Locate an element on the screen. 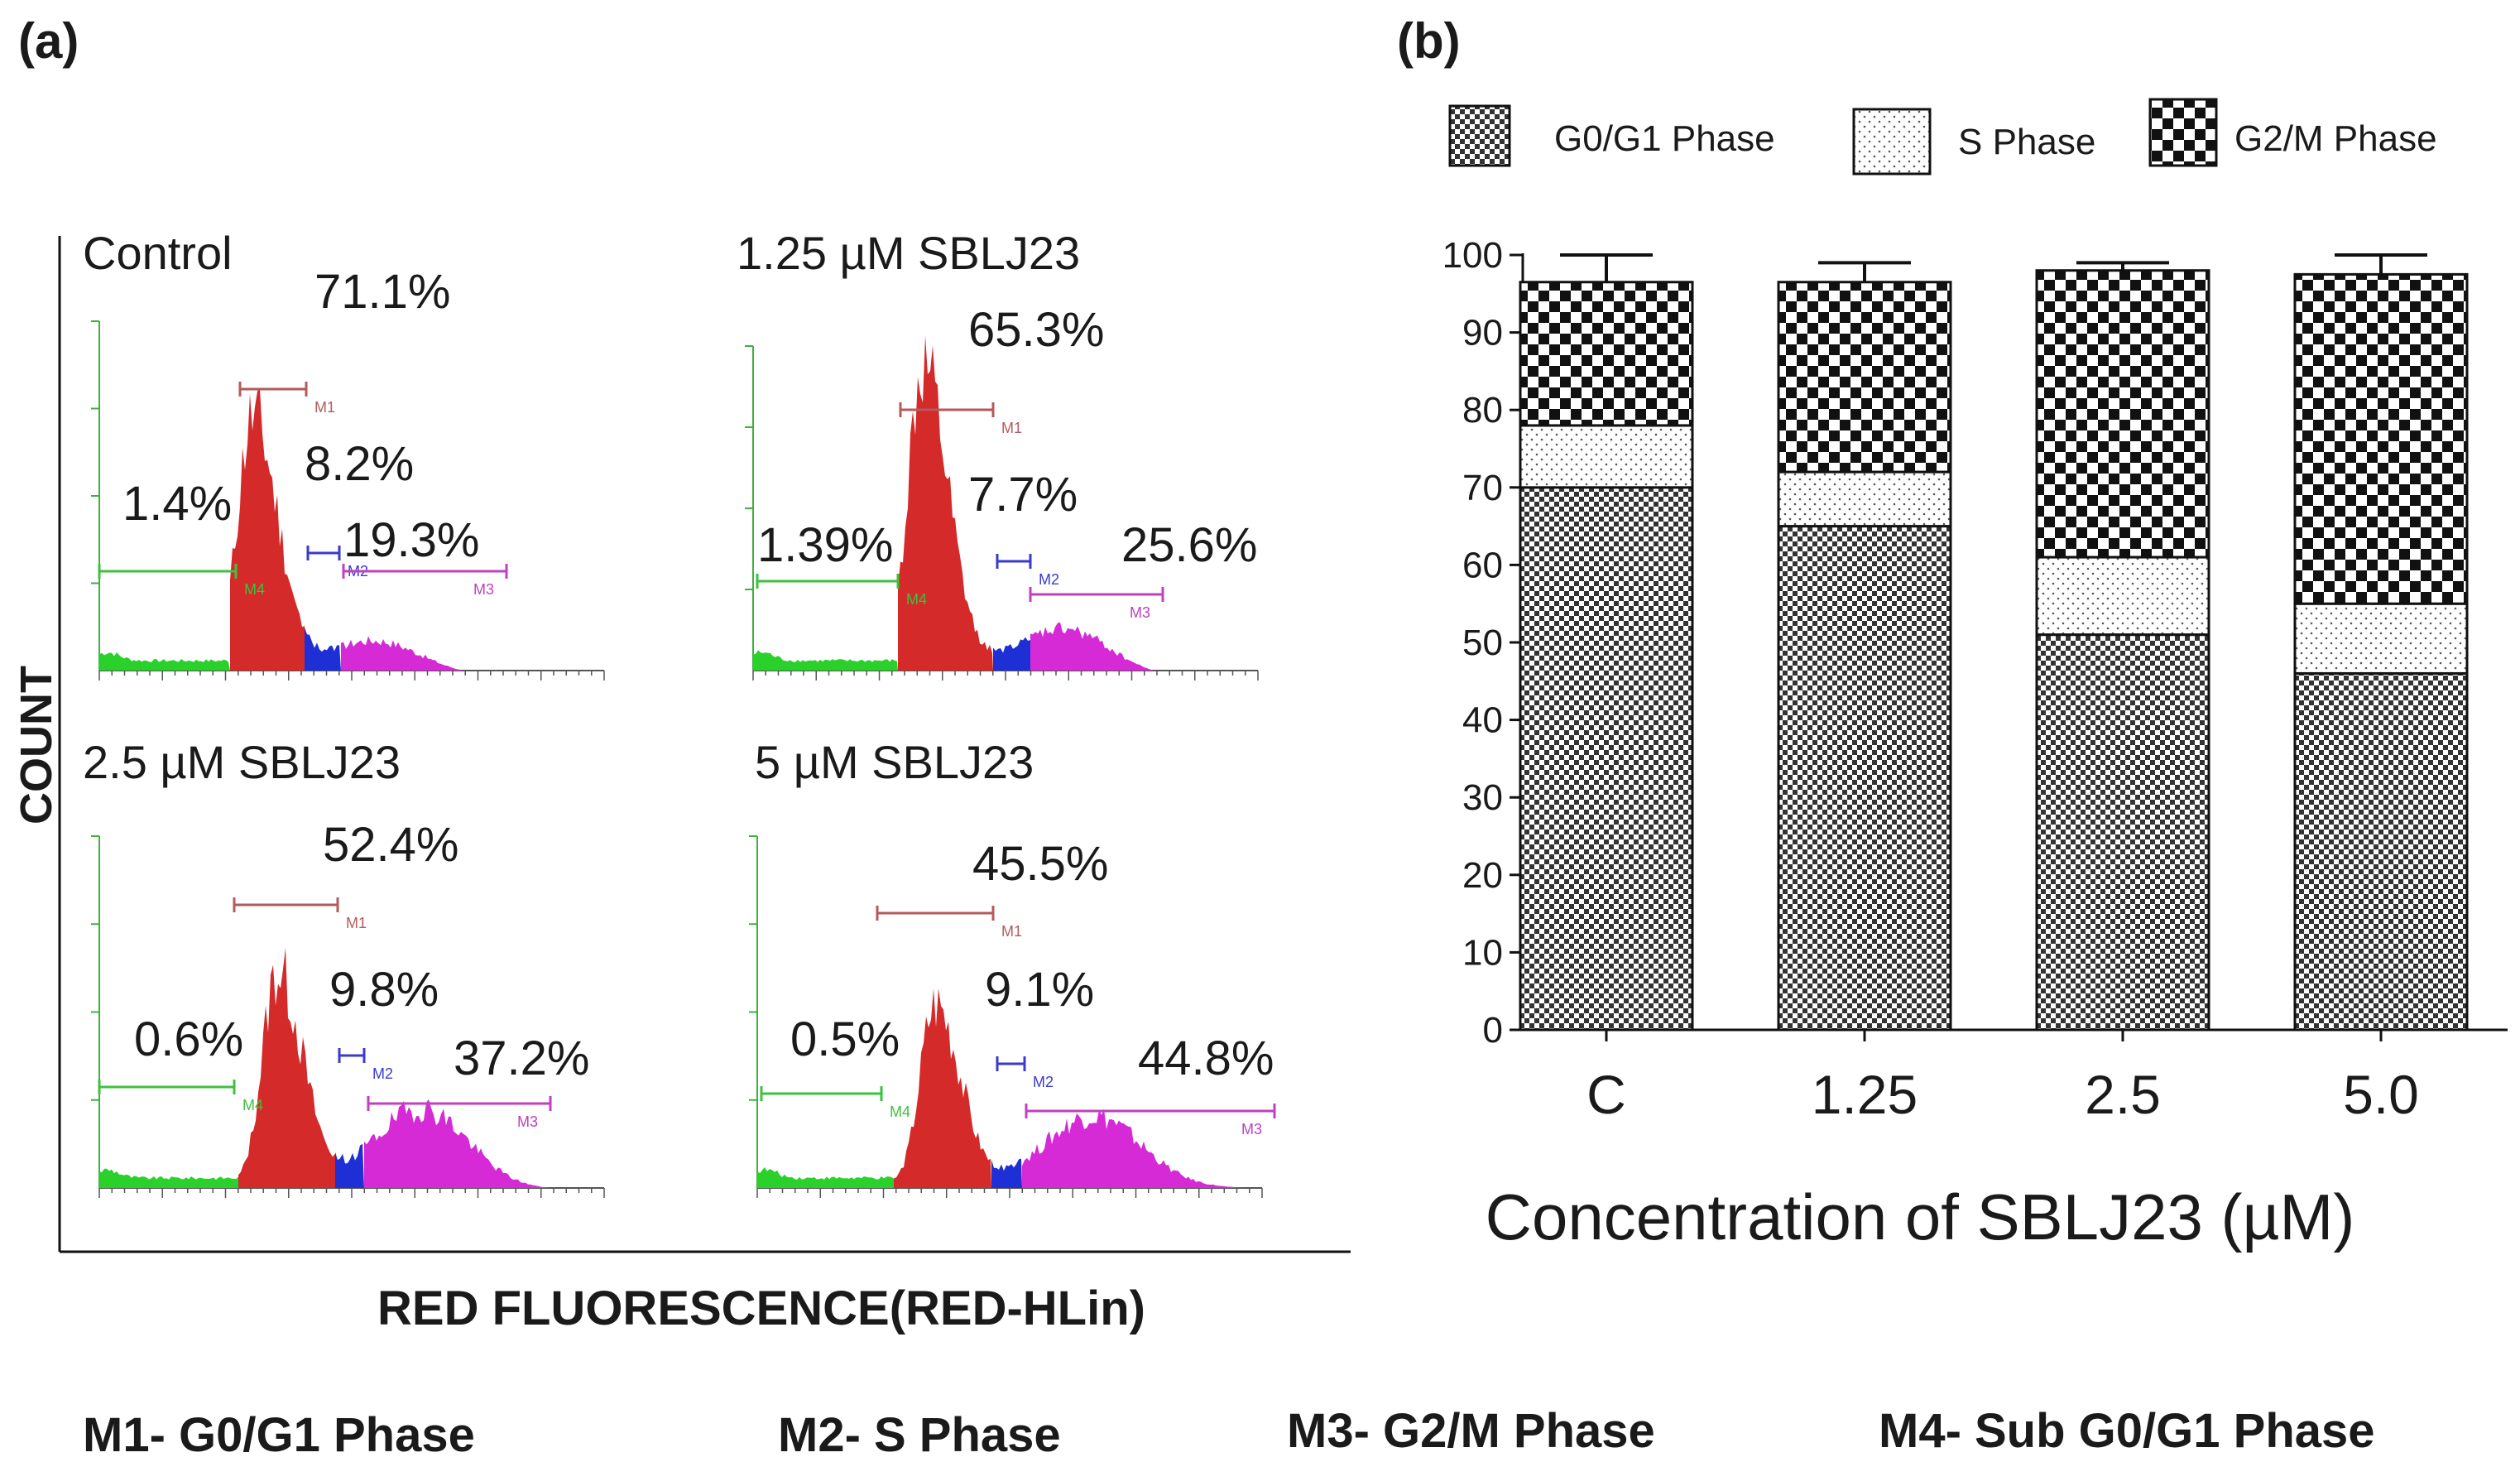 The image size is (2520, 1462). bar-y-tick-label: 10 is located at coordinates (1482, 953).